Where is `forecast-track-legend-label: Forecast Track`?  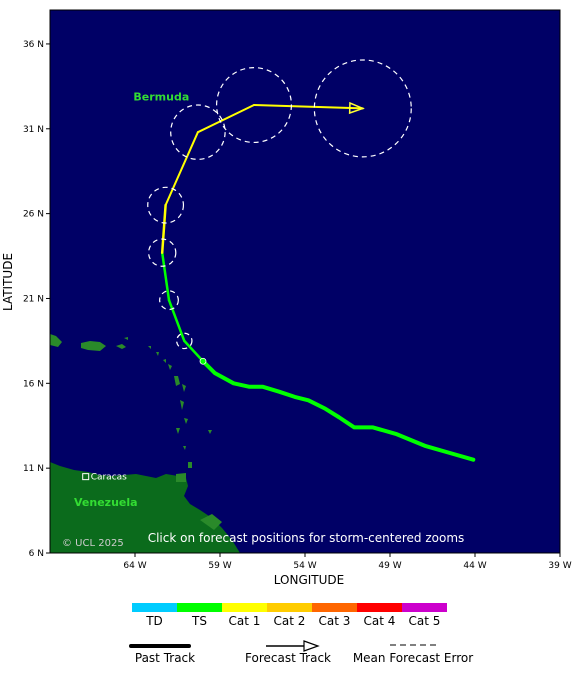
forecast-track-legend-label: Forecast Track is located at coordinates (288, 658).